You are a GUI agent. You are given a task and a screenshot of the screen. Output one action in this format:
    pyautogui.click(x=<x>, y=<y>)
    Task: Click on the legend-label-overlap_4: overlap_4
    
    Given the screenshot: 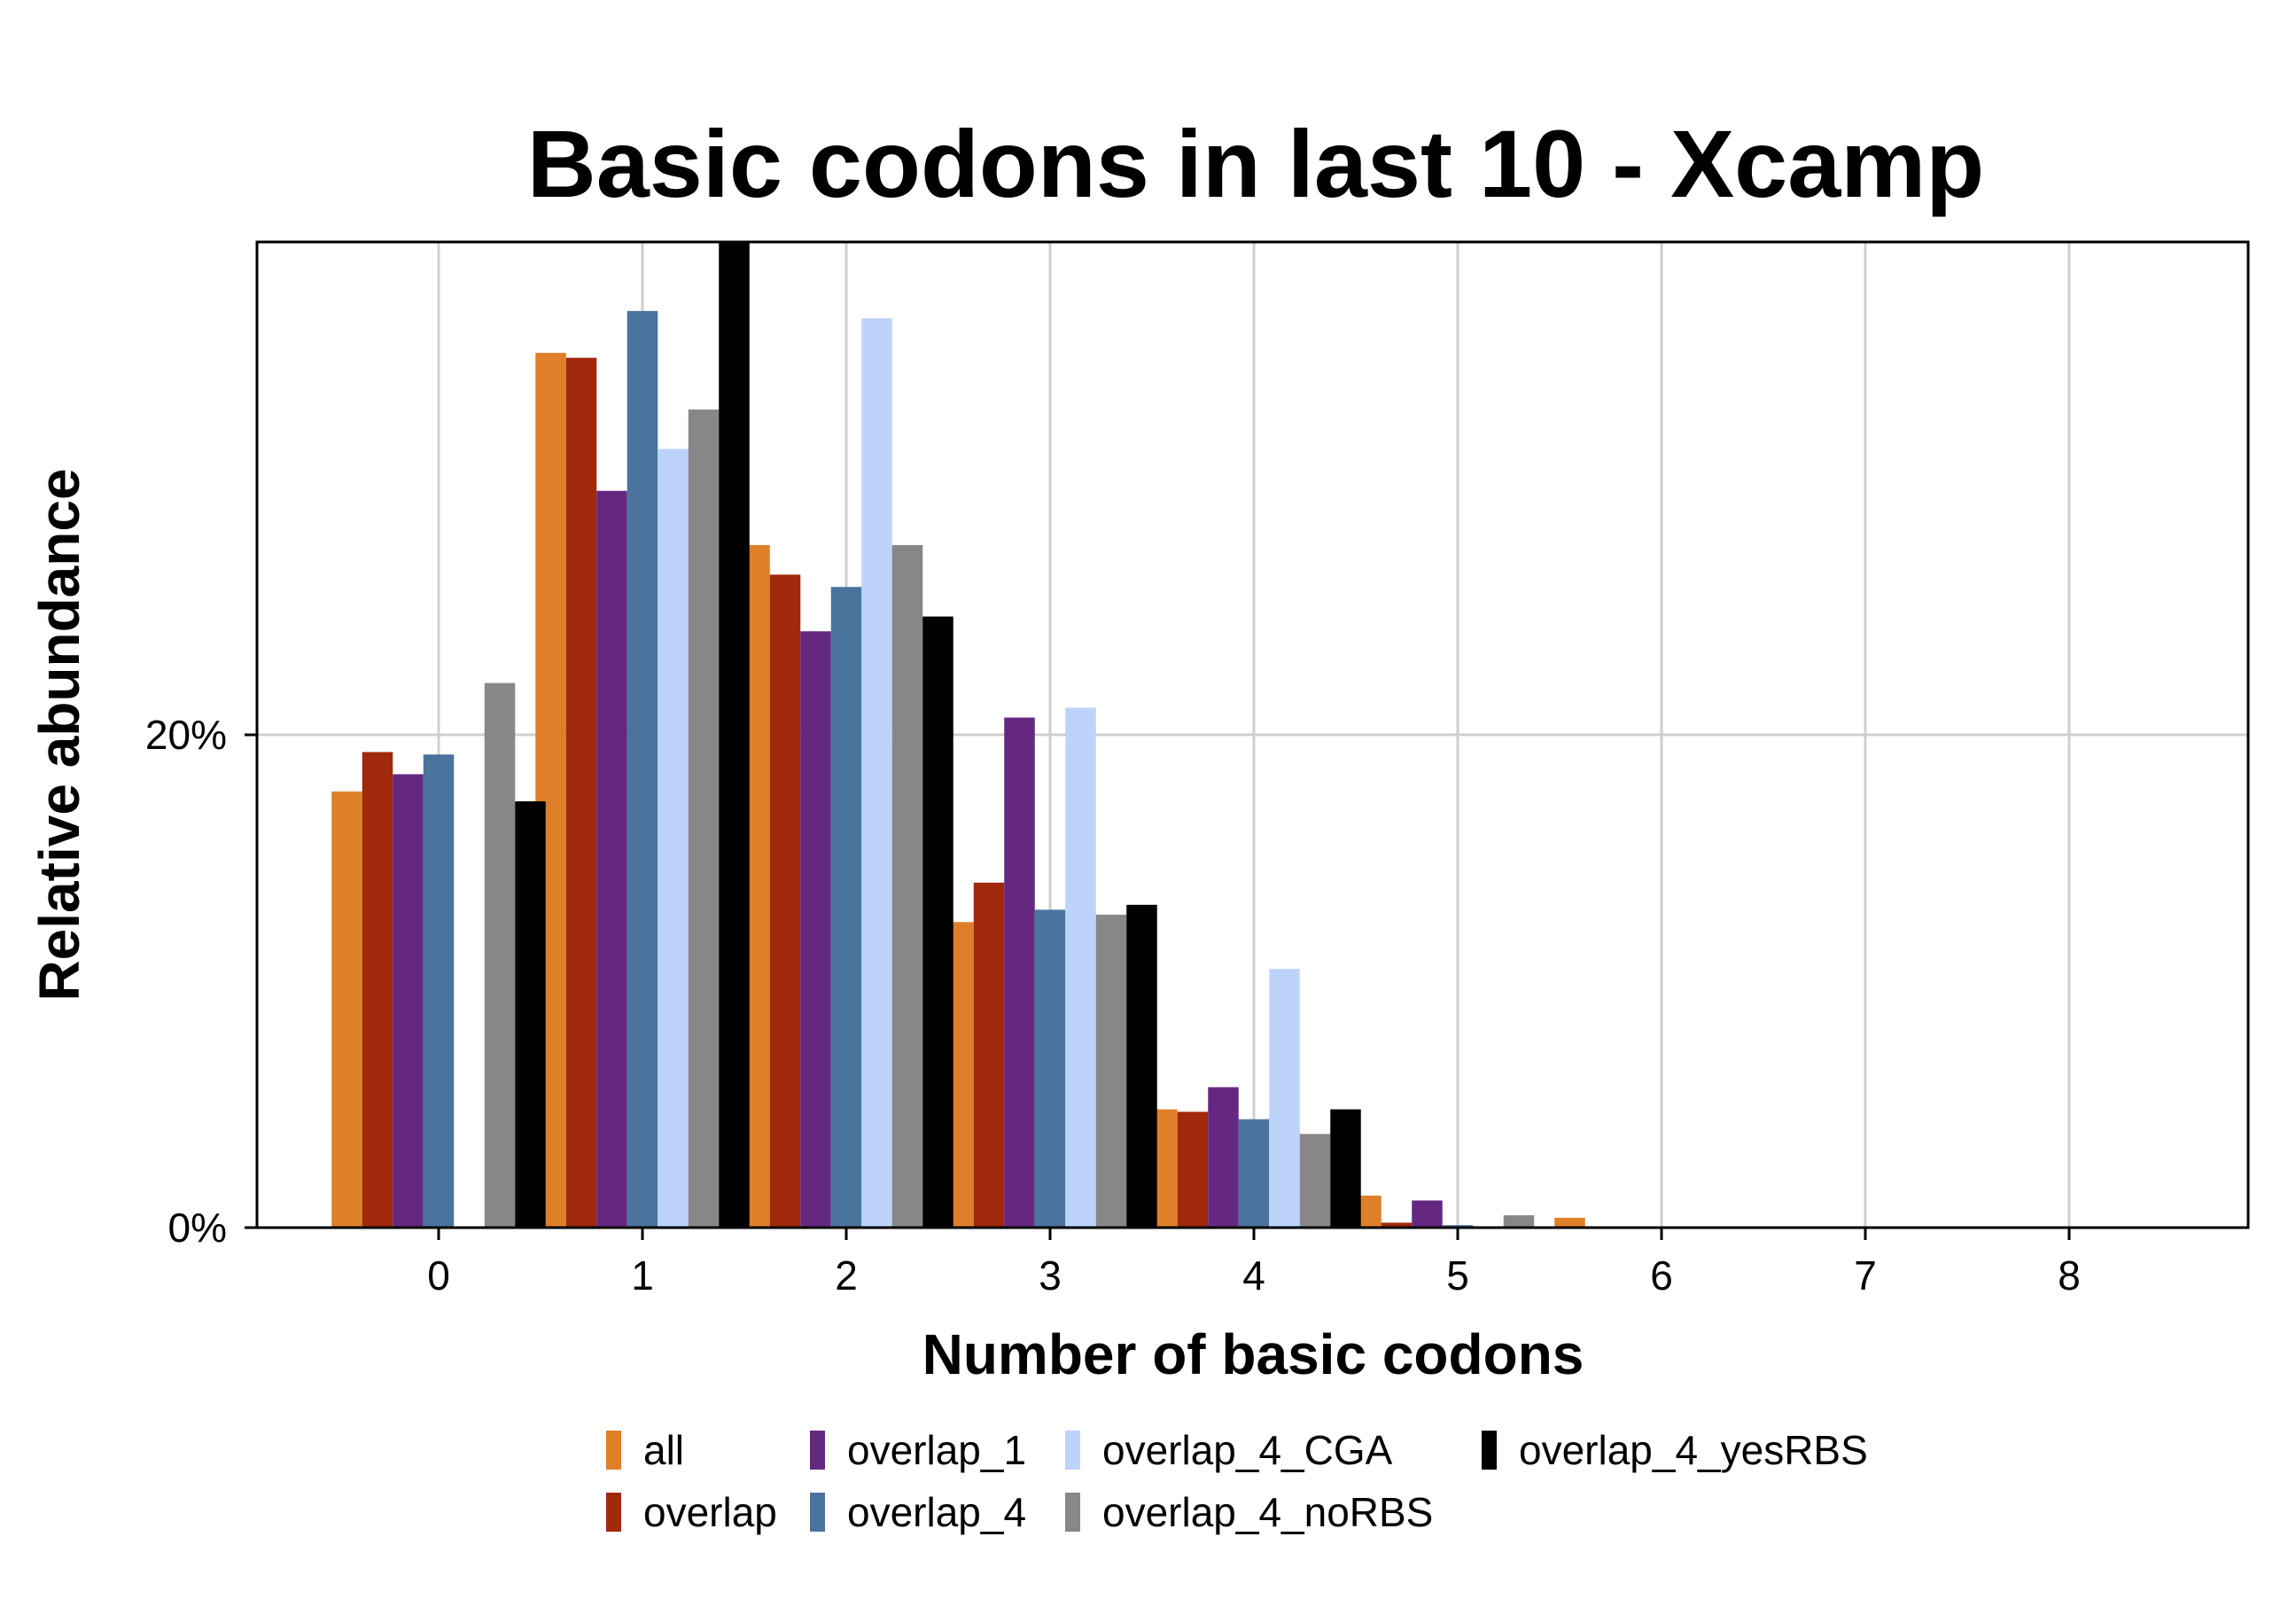 What is the action you would take?
    pyautogui.click(x=936, y=1512)
    